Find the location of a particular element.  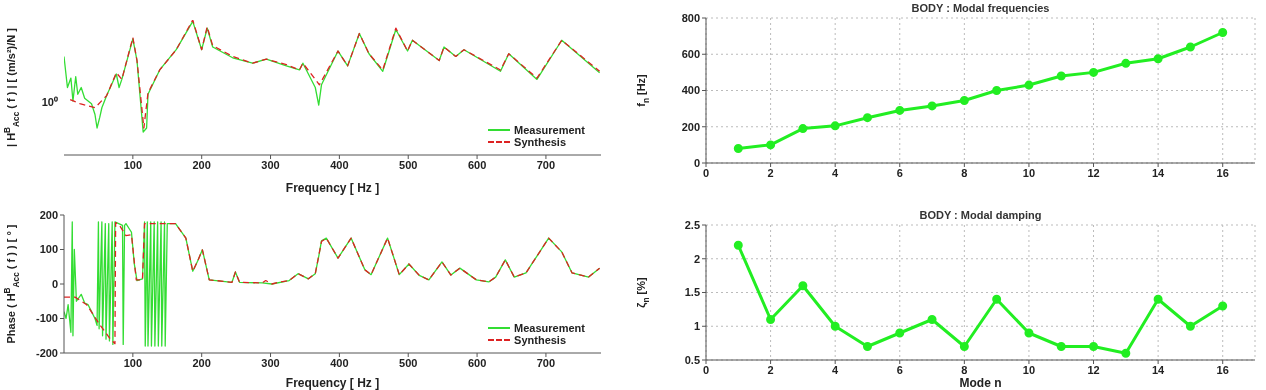

text: 10⁰ is located at coordinates (49, 102).